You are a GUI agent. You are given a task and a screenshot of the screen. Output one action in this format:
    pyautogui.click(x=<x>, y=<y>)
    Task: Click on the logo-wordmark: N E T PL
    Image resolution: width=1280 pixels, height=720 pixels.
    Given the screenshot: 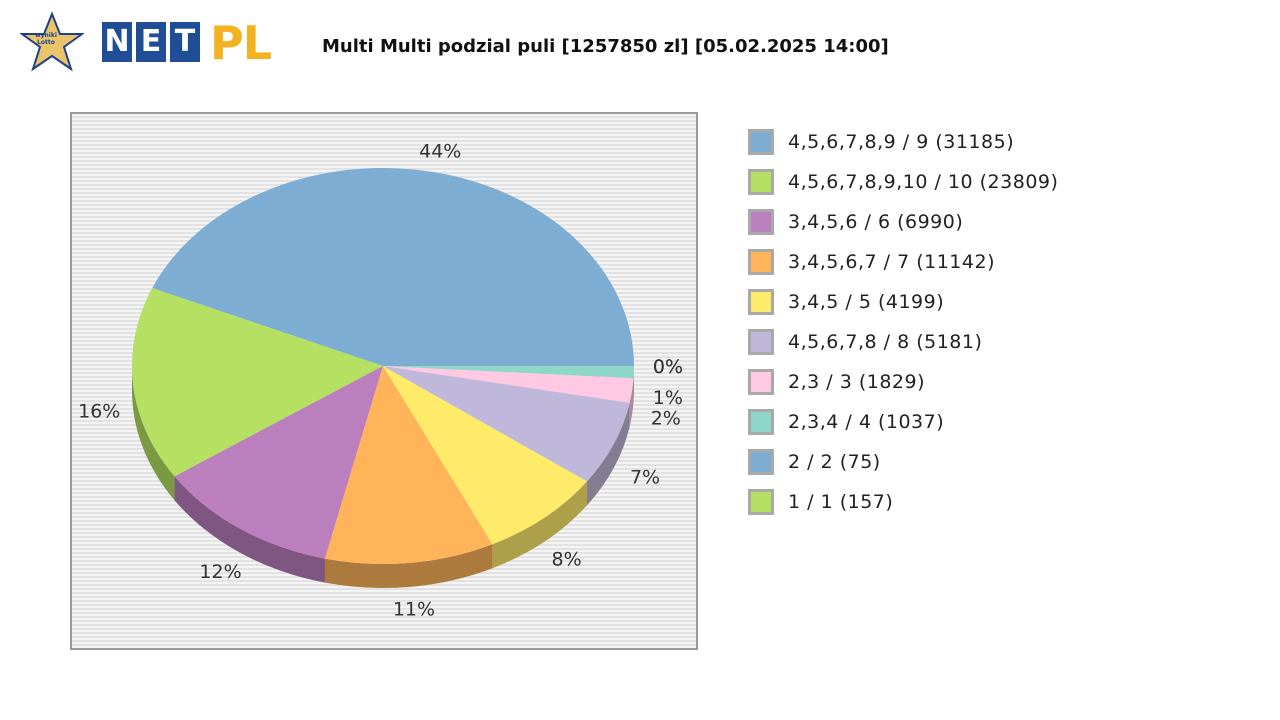 What is the action you would take?
    pyautogui.click(x=187, y=43)
    